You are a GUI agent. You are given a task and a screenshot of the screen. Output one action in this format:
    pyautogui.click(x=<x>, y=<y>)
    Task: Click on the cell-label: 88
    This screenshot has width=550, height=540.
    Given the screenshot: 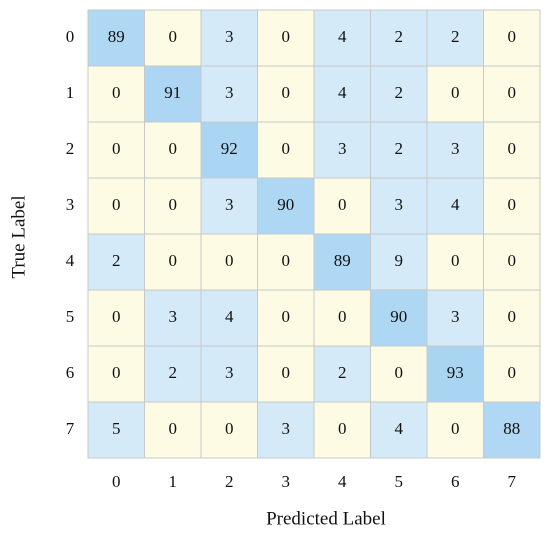 What is the action you would take?
    pyautogui.click(x=511, y=428)
    